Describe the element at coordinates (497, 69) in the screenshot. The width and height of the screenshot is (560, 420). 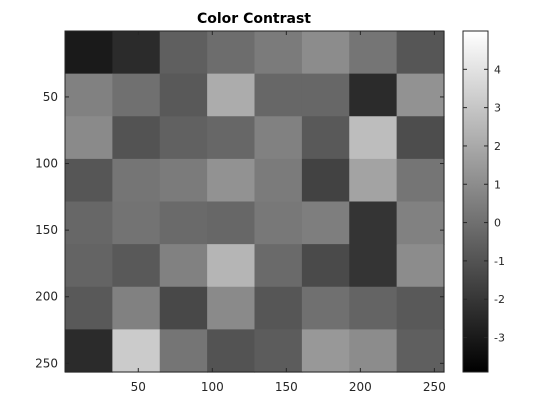
I see `colorbar-tick-label: 4` at that location.